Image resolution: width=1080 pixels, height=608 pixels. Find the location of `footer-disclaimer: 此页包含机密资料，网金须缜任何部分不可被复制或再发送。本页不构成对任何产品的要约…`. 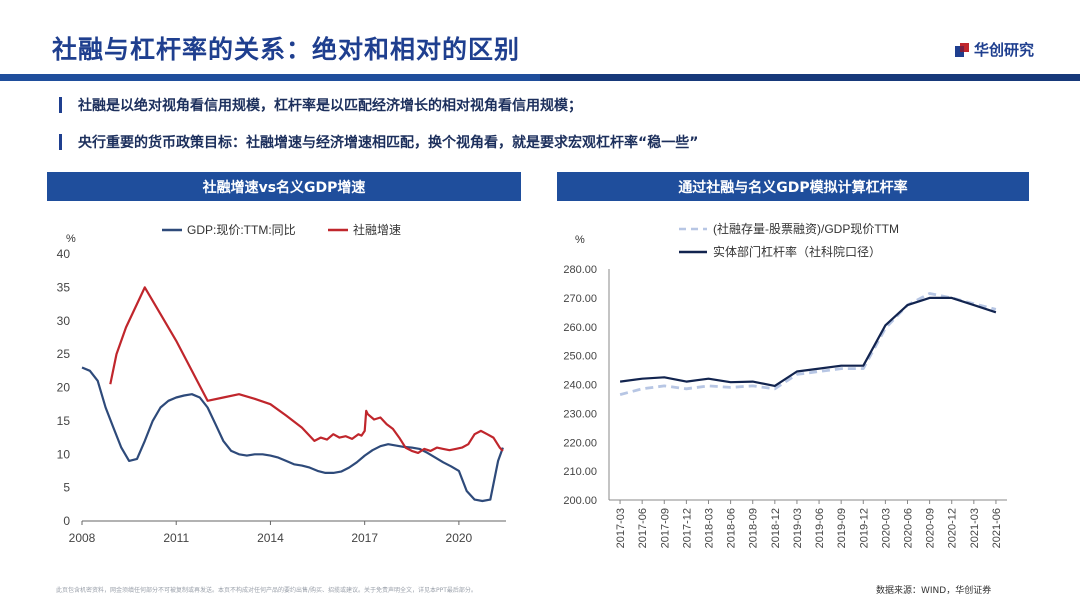

footer-disclaimer: 此页包含机密资料，网金须缜任何部分不可被复制或再发送。本页不构成对任何产品的要约… is located at coordinates (266, 590).